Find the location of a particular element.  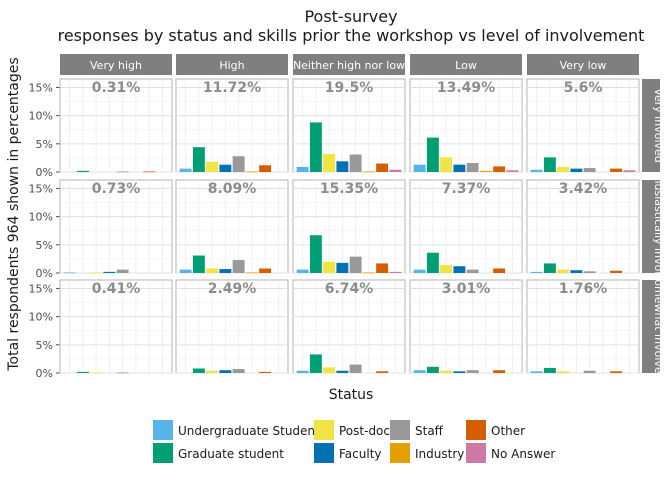

row-strip-text-group: Very involved is located at coordinates (658, 125).